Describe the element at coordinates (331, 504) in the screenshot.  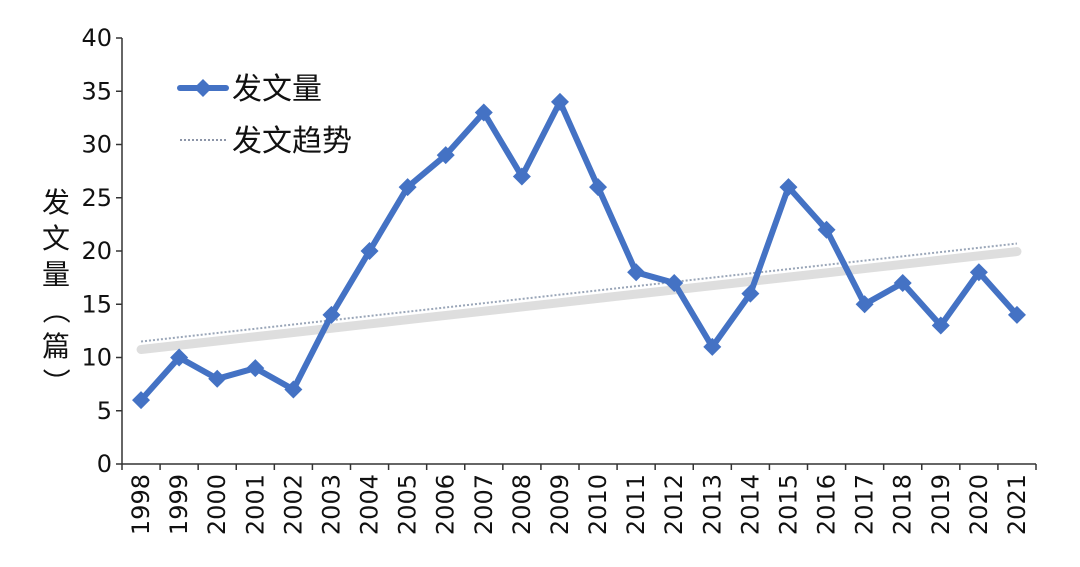
I see `x-tick-label: 2003` at that location.